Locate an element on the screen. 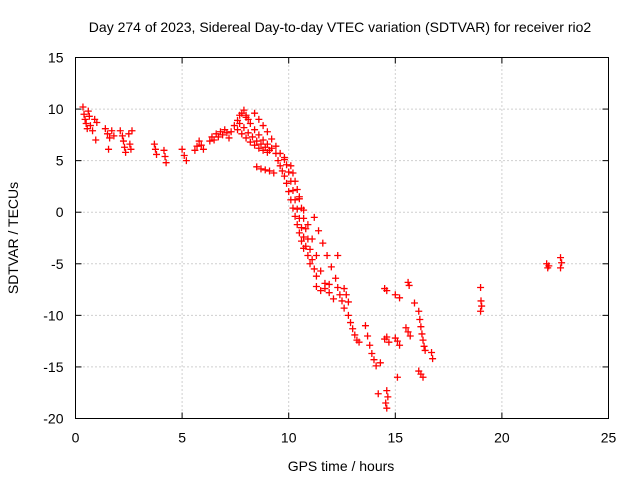 The width and height of the screenshot is (640, 480). y-tick-label: 15 is located at coordinates (56, 58).